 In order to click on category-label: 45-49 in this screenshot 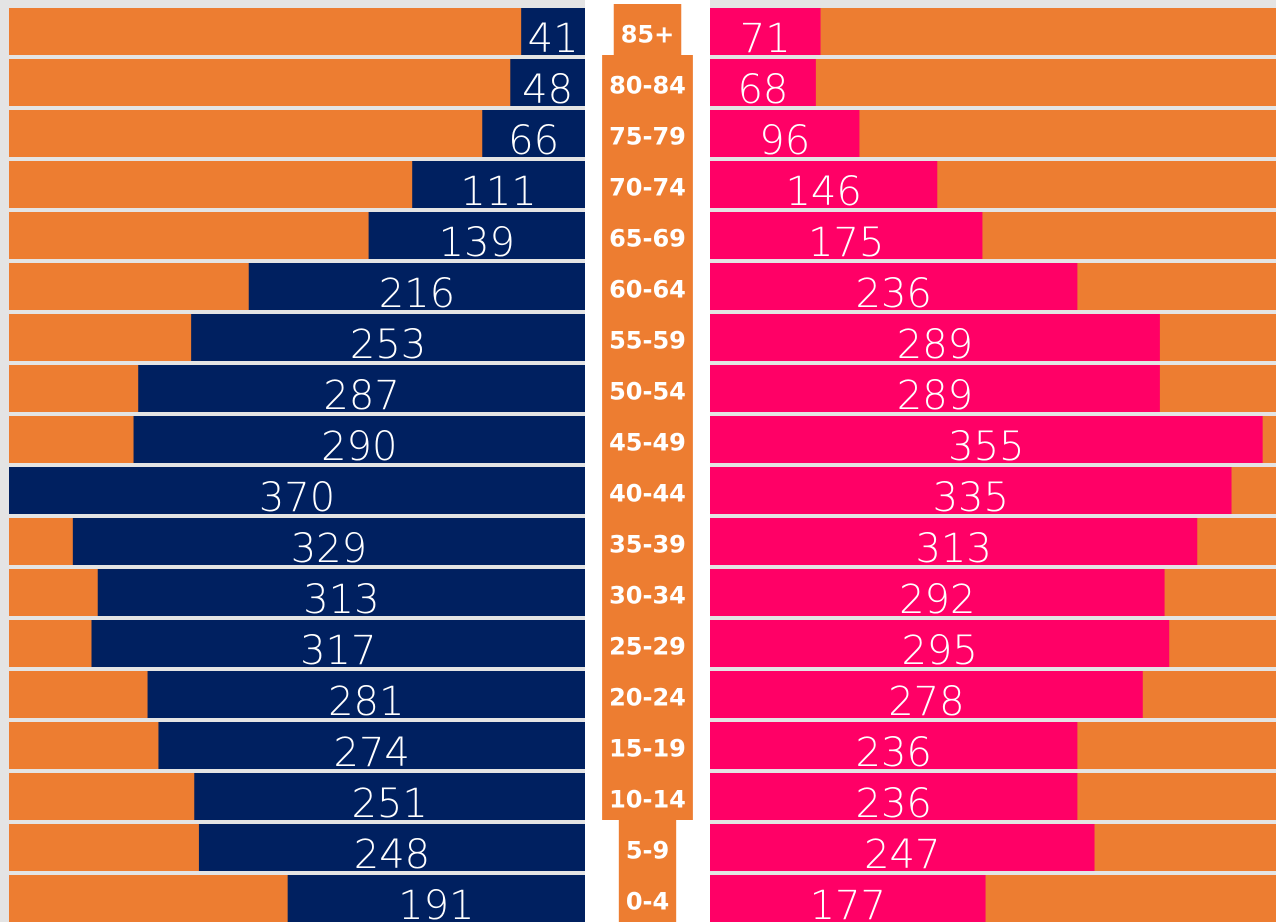, I will do `click(647, 443)`.